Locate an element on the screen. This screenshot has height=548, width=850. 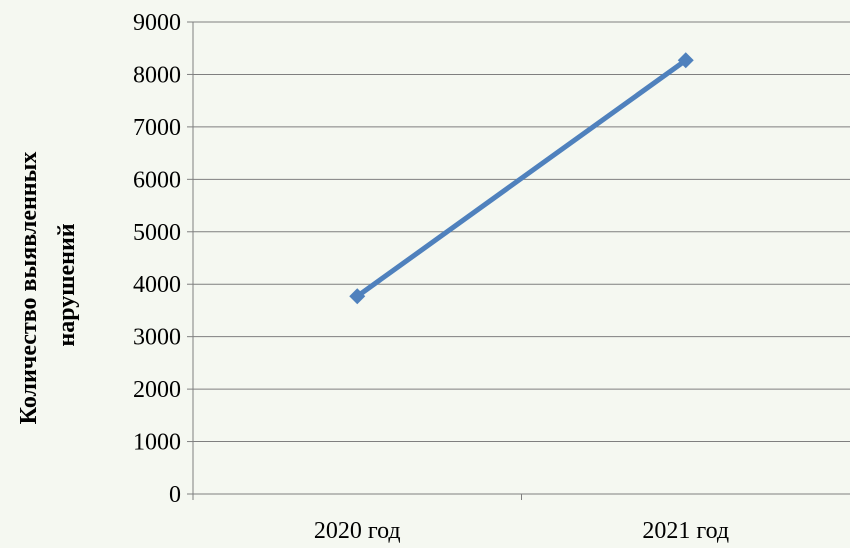
y-axis-title: Количество выявленных нарушений is located at coordinates (48, 285).